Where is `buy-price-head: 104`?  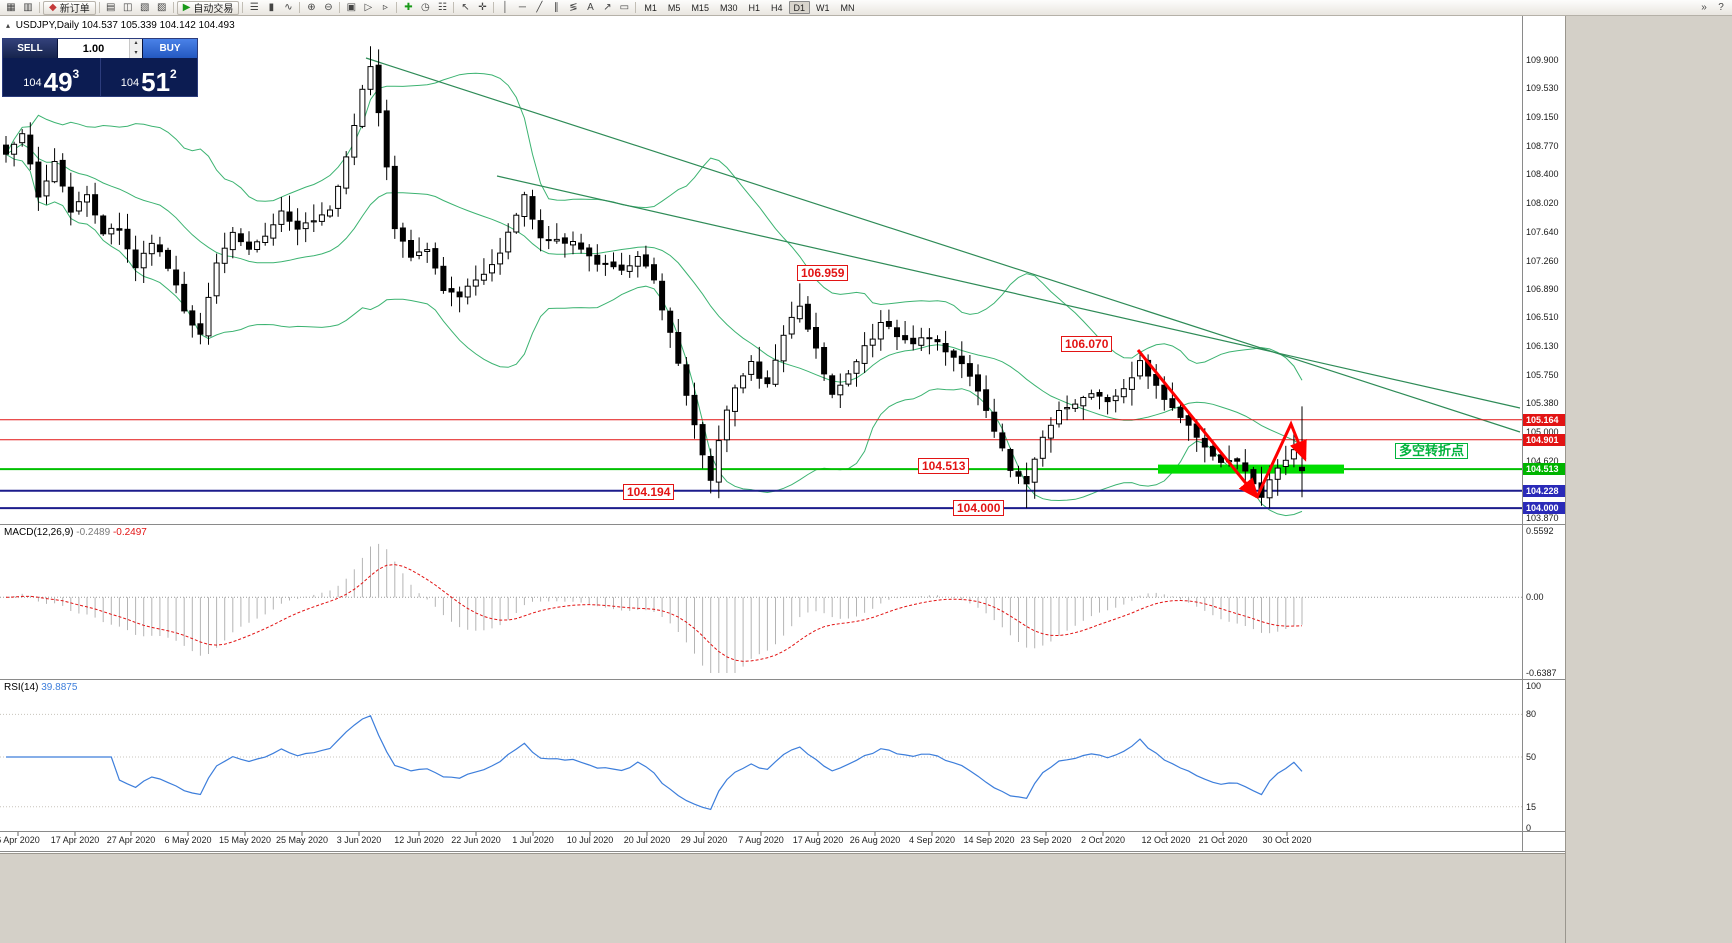
buy-price-head: 104 is located at coordinates (130, 83).